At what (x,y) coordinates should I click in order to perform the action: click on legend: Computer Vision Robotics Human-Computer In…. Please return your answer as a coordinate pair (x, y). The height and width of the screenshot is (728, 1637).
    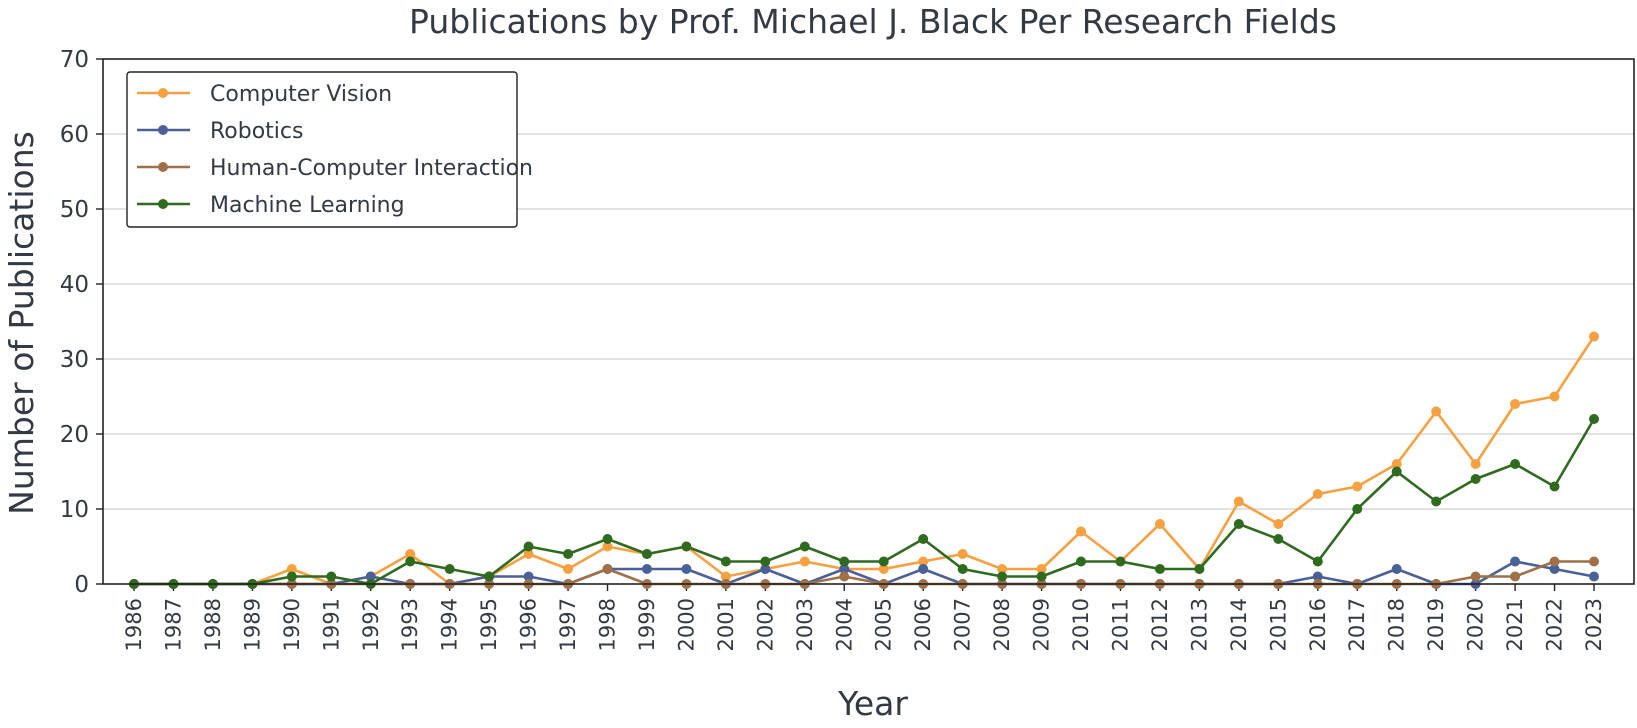
    Looking at the image, I should click on (329, 149).